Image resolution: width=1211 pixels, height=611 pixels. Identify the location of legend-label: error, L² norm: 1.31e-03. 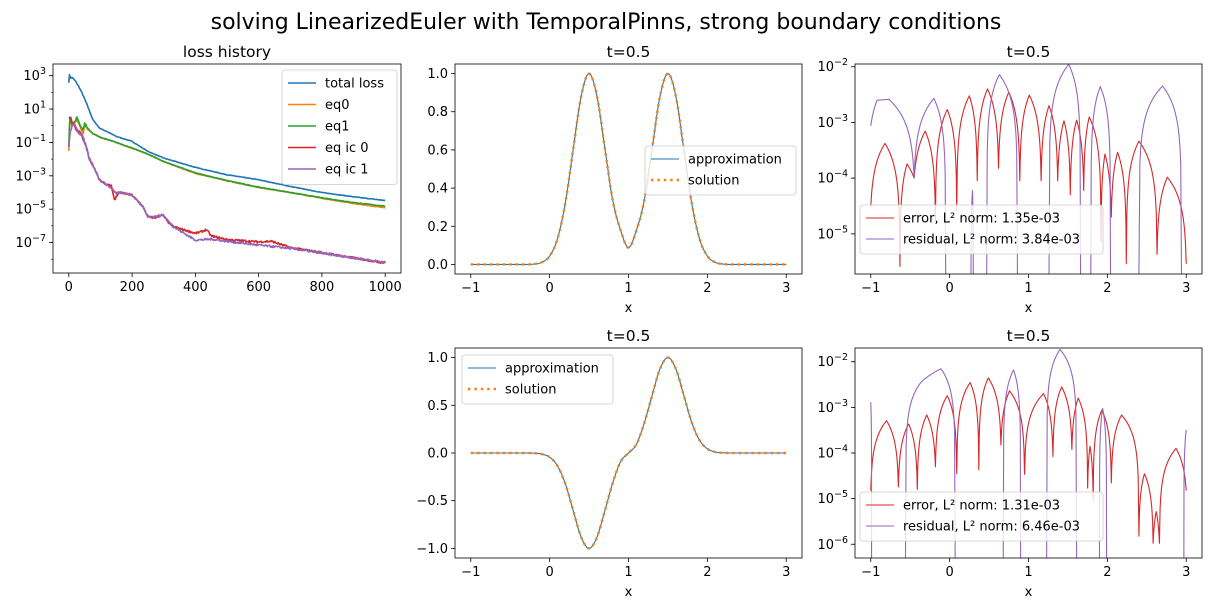
(981, 506).